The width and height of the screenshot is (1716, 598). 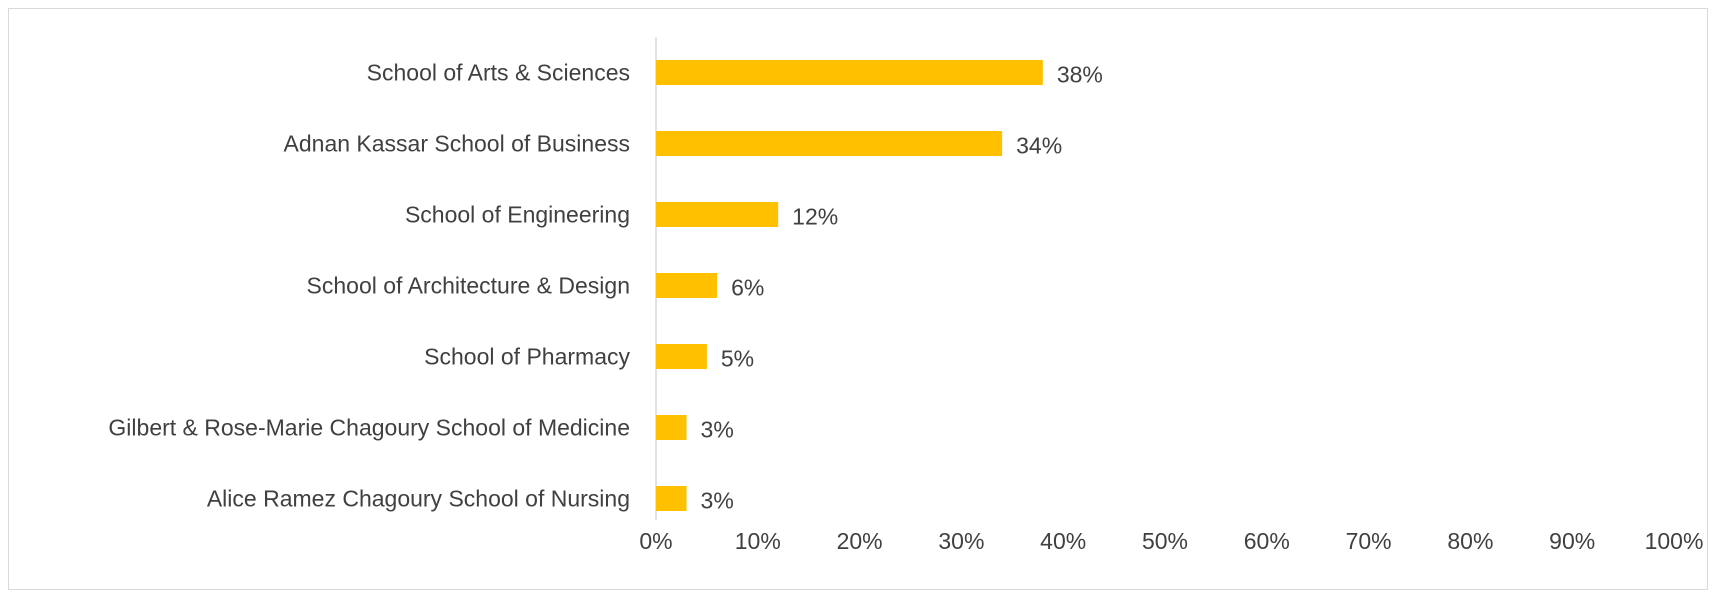 What do you see at coordinates (1080, 75) in the screenshot?
I see `data-label: 38%` at bounding box center [1080, 75].